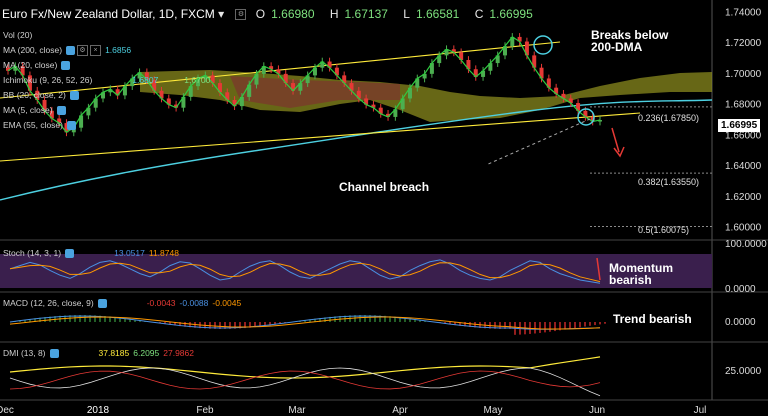 This screenshot has width=768, height=416. What do you see at coordinates (34, 110) in the screenshot?
I see `indicator-ma5: MA (5, close)` at bounding box center [34, 110].